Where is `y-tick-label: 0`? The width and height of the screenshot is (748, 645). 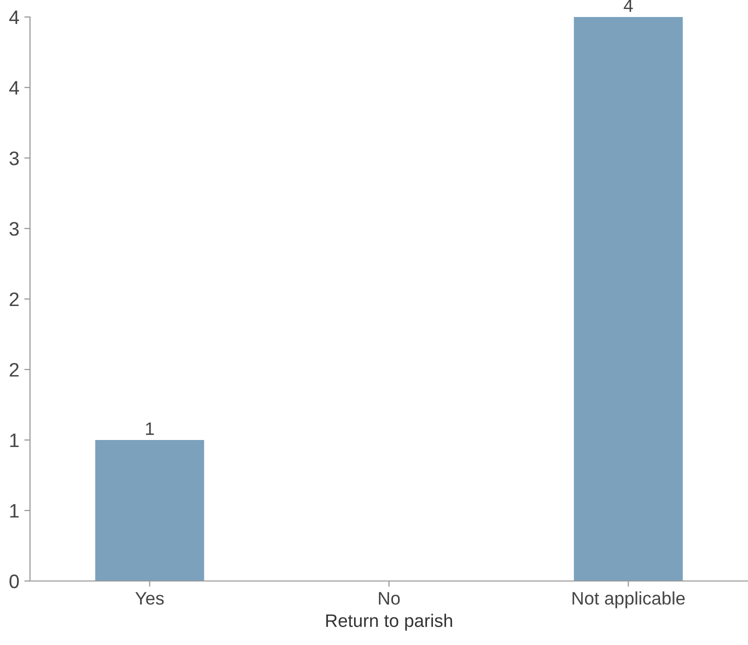 y-tick-label: 0 is located at coordinates (14, 581).